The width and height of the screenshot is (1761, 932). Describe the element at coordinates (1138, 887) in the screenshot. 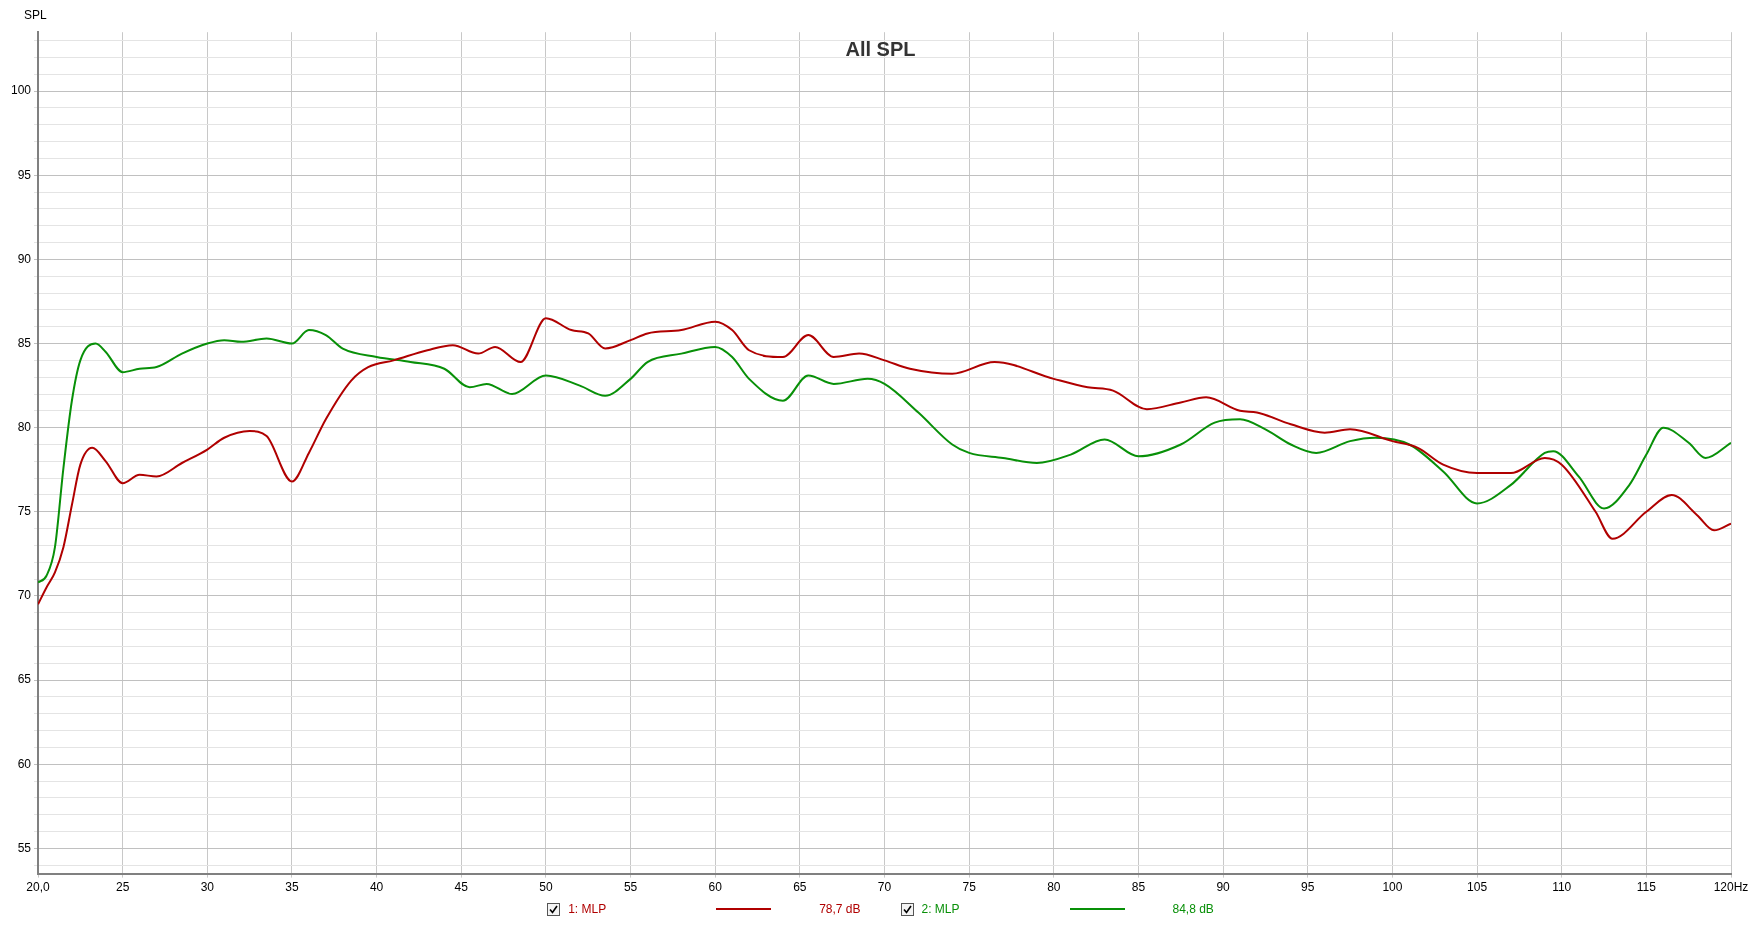

I see `x-tick-label: 85` at that location.